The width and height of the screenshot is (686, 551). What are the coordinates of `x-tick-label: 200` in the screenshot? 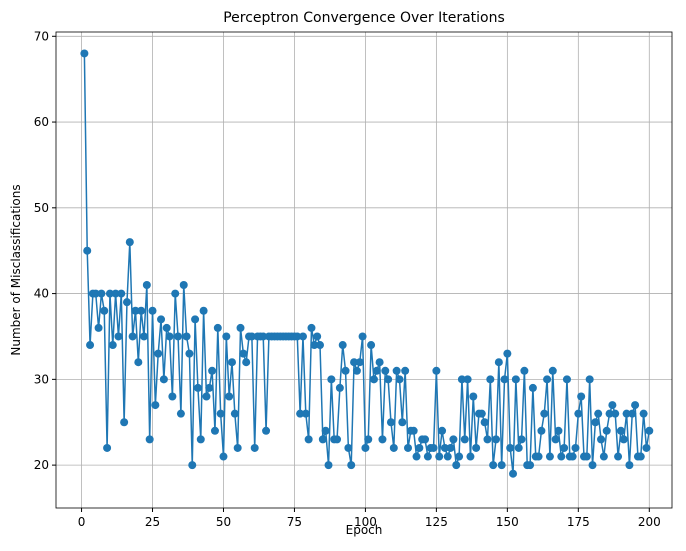 It's located at (649, 522).